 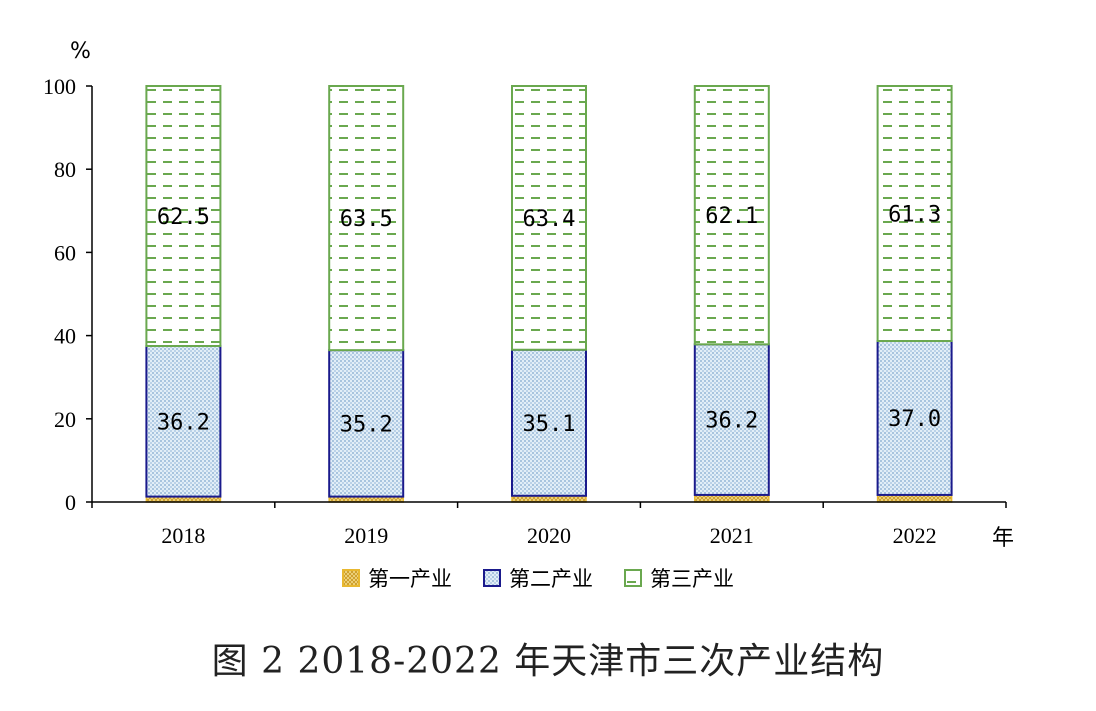 I want to click on y-tick-label: 100, so click(x=59, y=86).